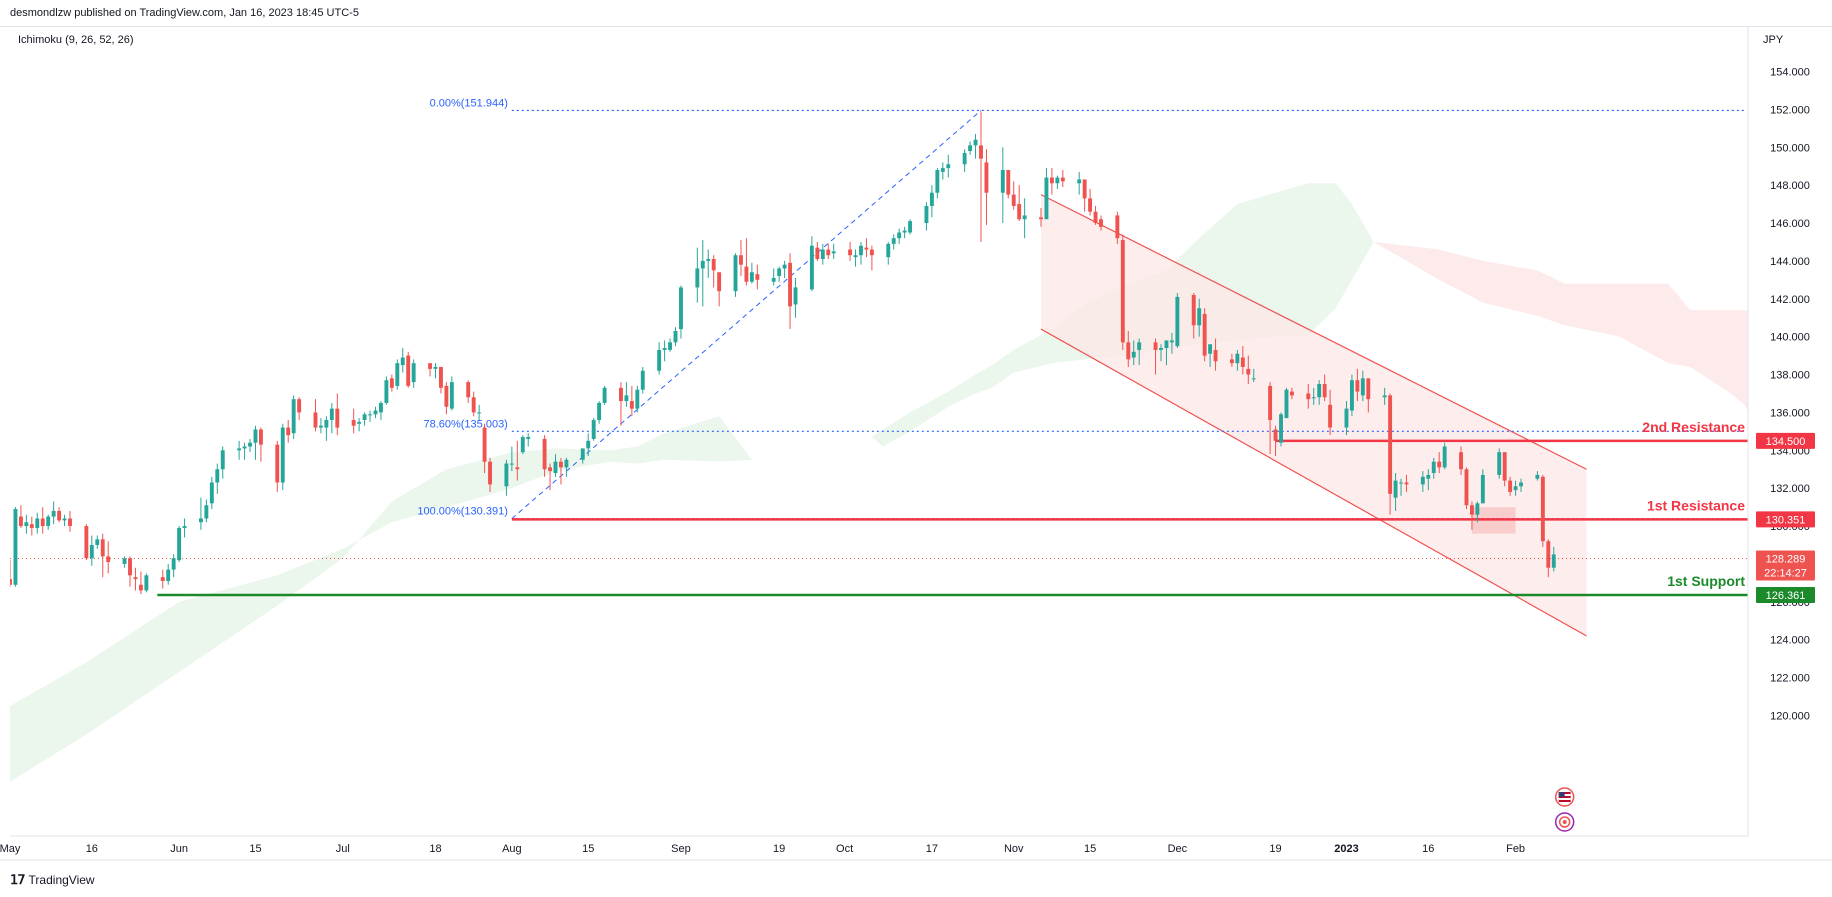 This screenshot has height=897, width=1832. I want to click on fib-level-label: 100.00%(130.391), so click(462, 512).